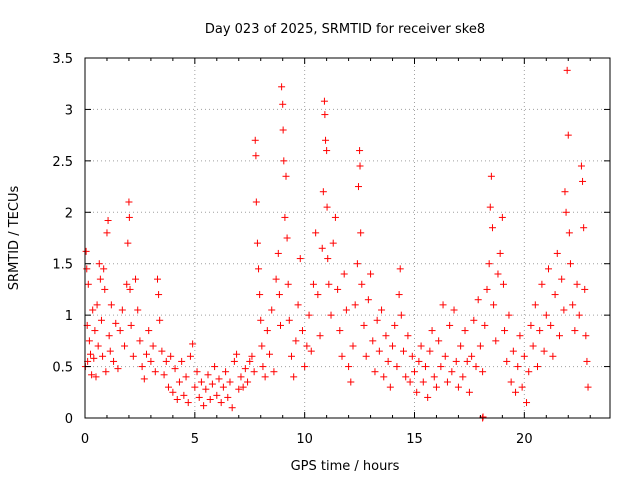 Image resolution: width=640 pixels, height=480 pixels. What do you see at coordinates (62, 368) in the screenshot?
I see `y-tick-label: 0.5` at bounding box center [62, 368].